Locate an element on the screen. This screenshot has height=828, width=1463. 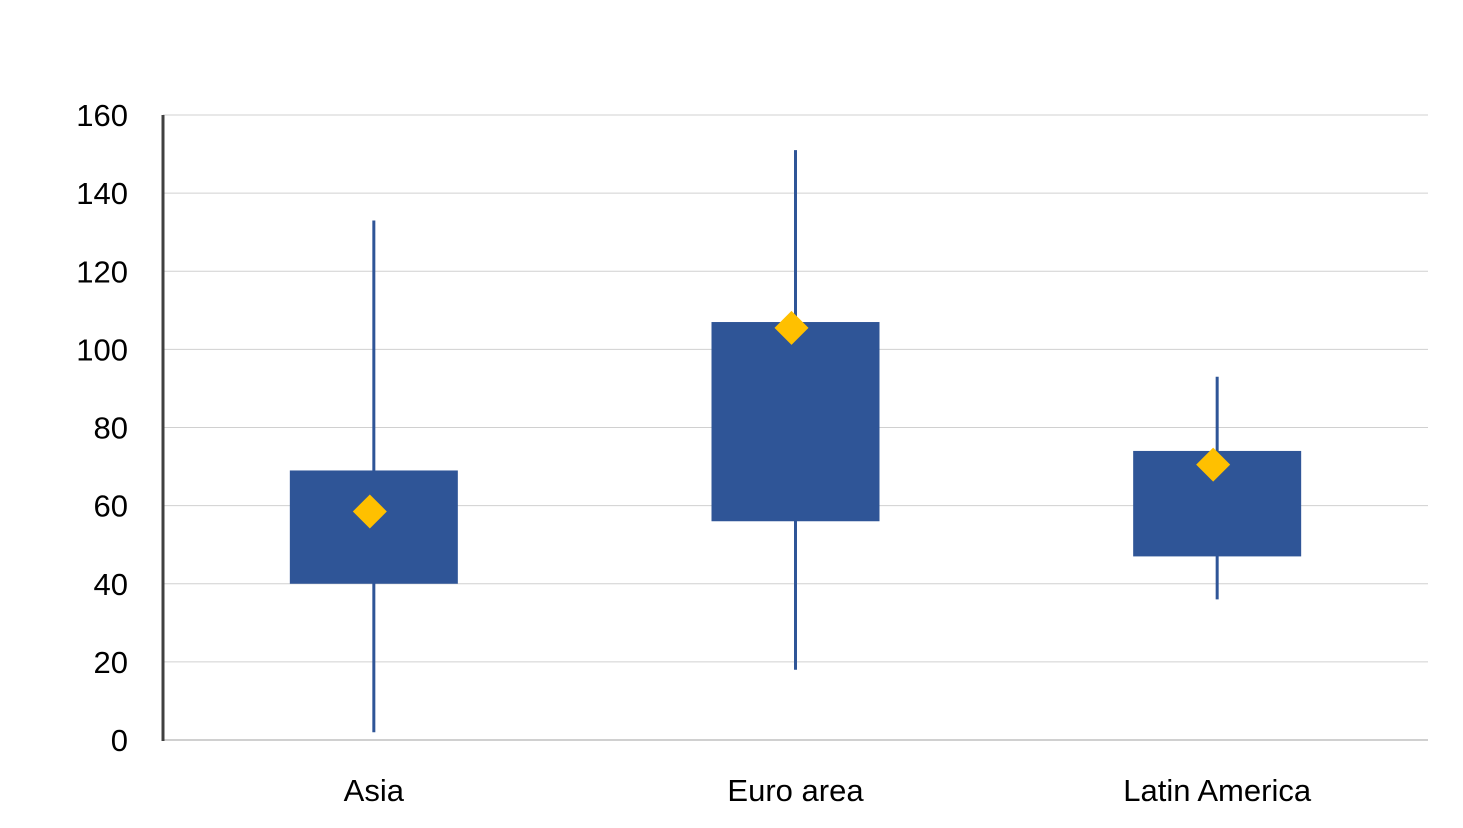
y-tick-label: 20 is located at coordinates (111, 662).